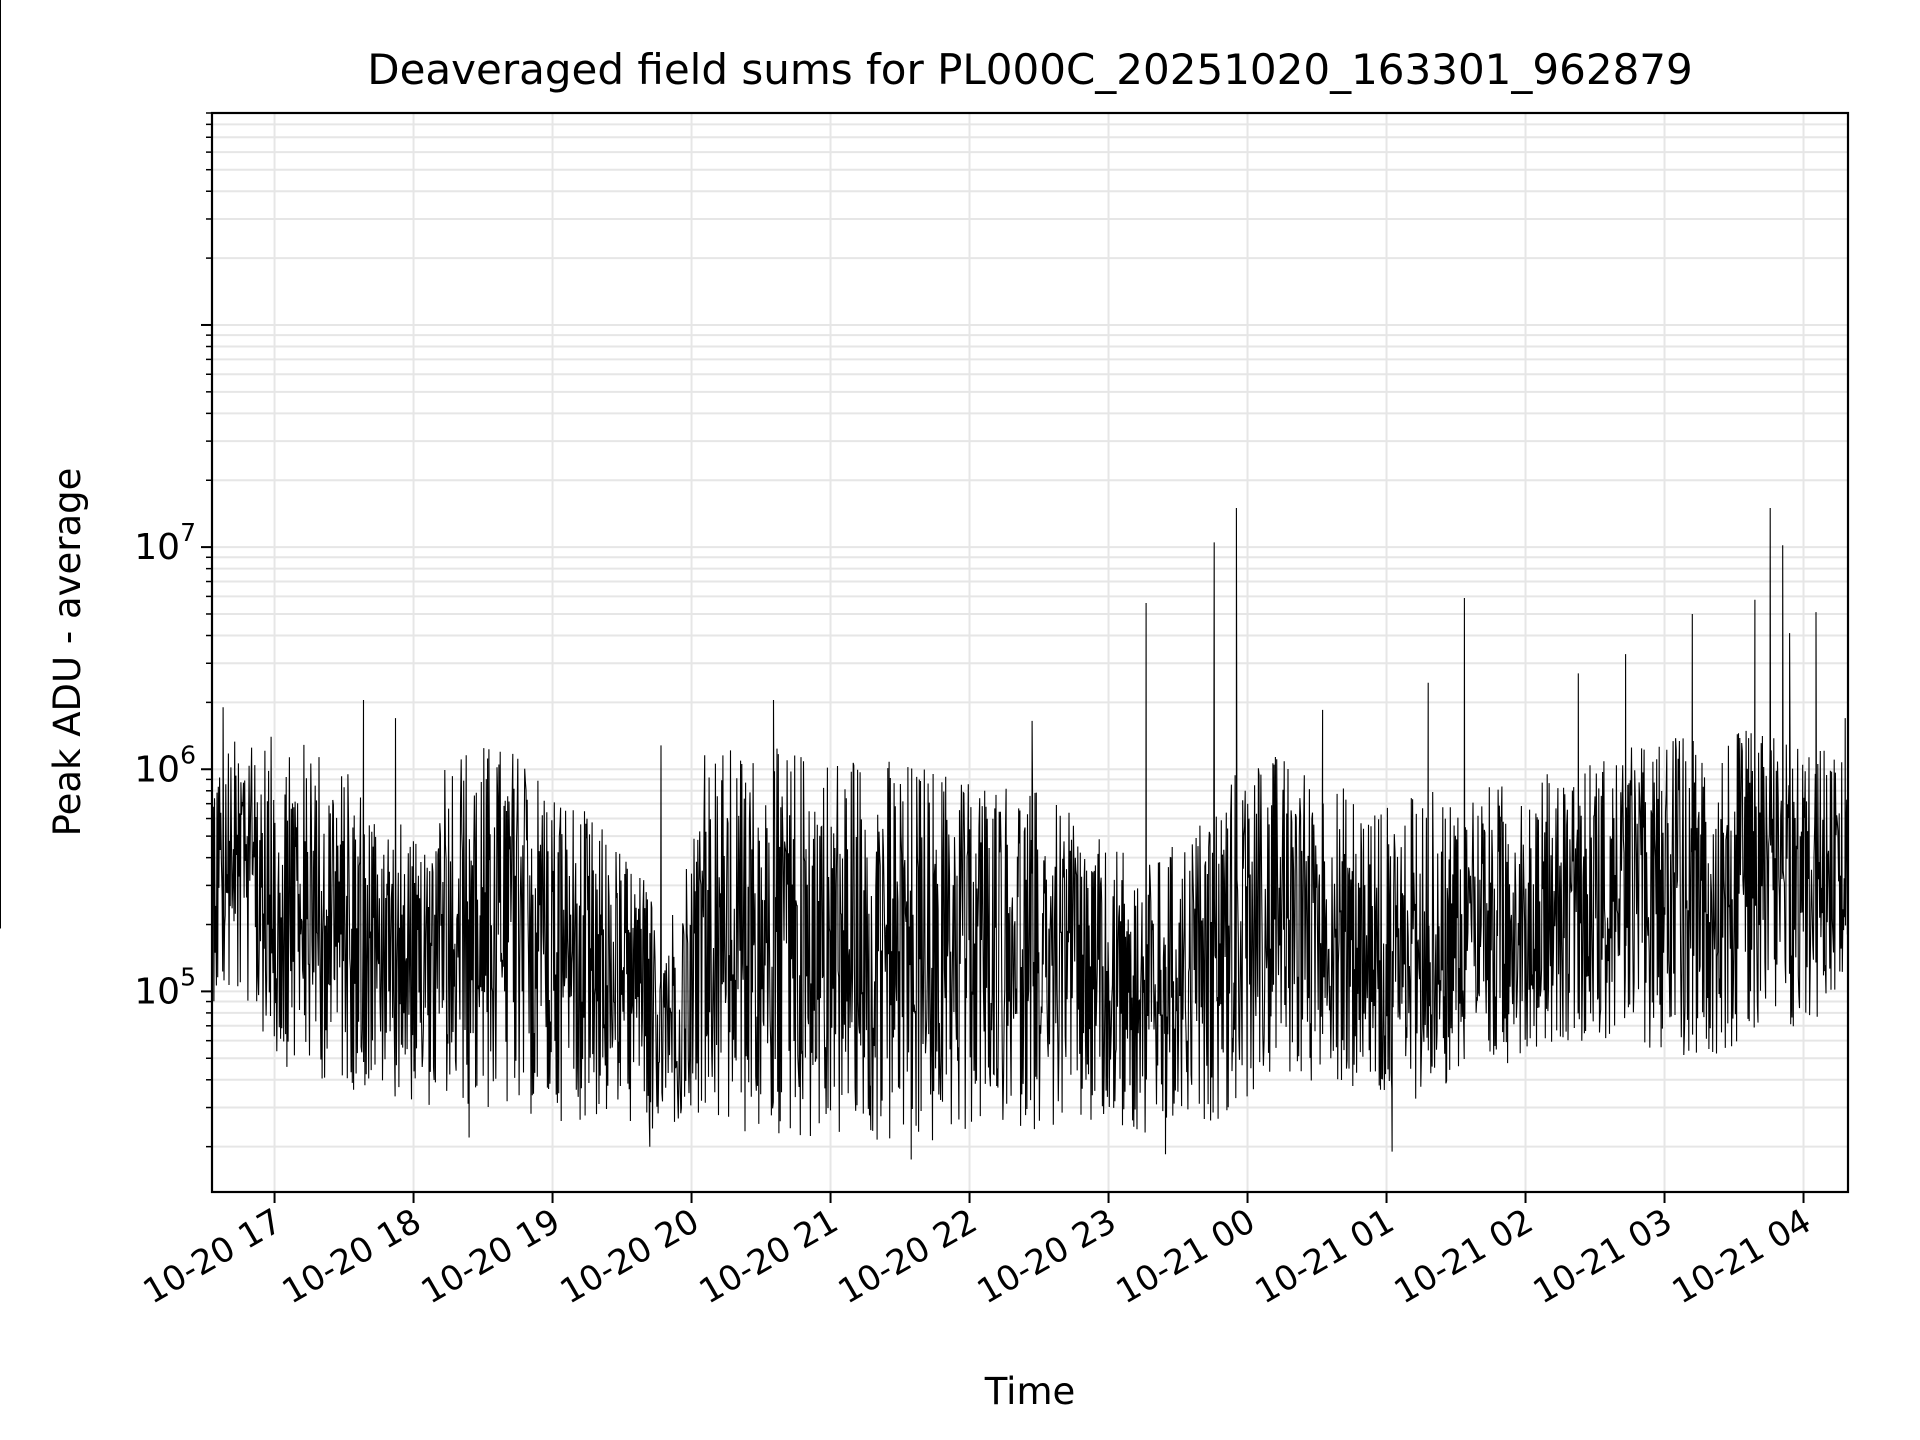 This screenshot has height=1440, width=1920. What do you see at coordinates (67, 652) in the screenshot?
I see `y-axis-label: Peak ADU - average` at bounding box center [67, 652].